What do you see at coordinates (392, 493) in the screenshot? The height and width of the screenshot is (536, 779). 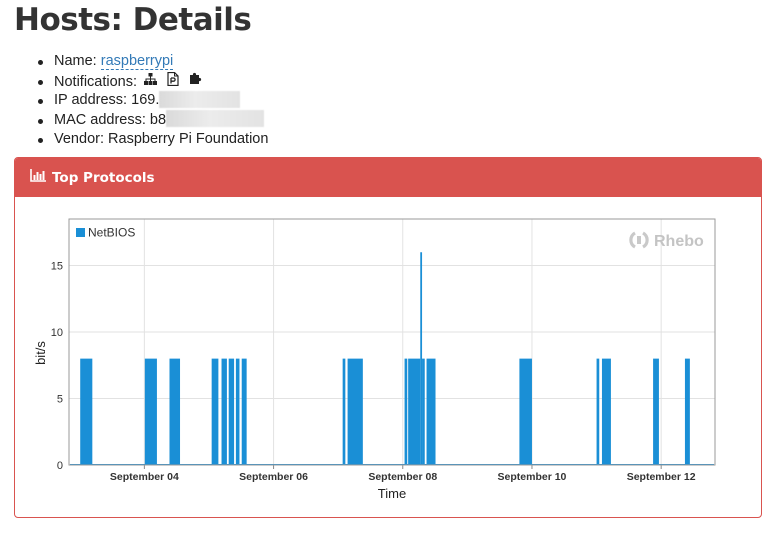 I see `x-axis-label: Time` at bounding box center [392, 493].